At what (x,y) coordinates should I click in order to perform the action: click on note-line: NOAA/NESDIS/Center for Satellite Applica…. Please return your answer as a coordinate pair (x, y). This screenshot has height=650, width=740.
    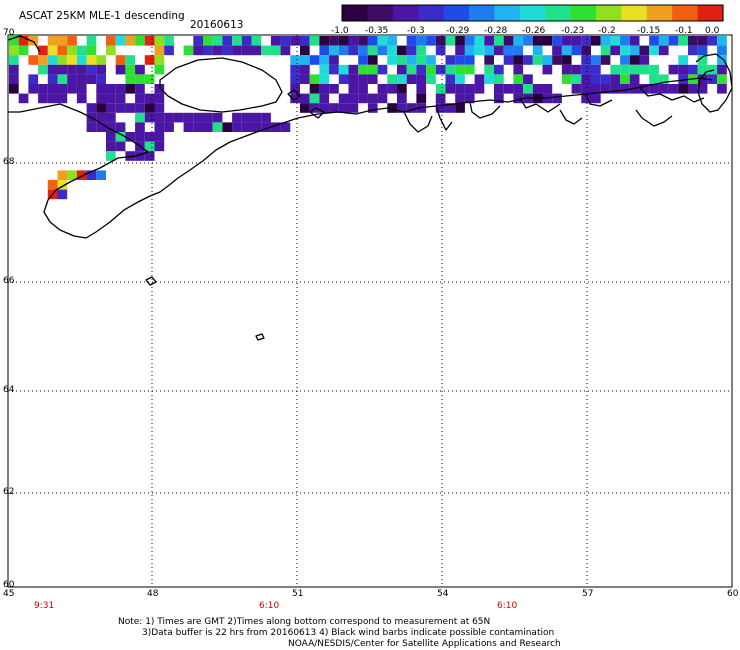
    Looking at the image, I should click on (424, 644).